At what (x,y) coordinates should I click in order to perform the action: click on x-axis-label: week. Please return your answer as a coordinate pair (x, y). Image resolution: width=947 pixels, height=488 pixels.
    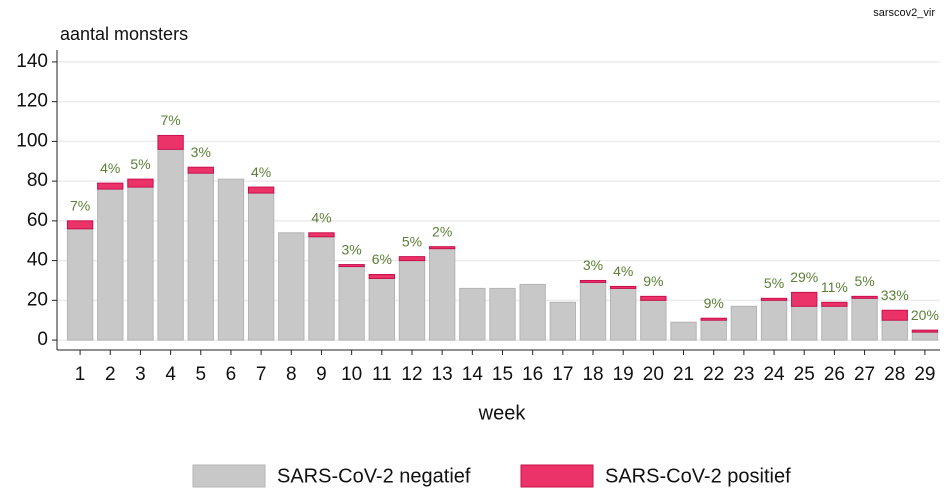
    Looking at the image, I should click on (502, 413).